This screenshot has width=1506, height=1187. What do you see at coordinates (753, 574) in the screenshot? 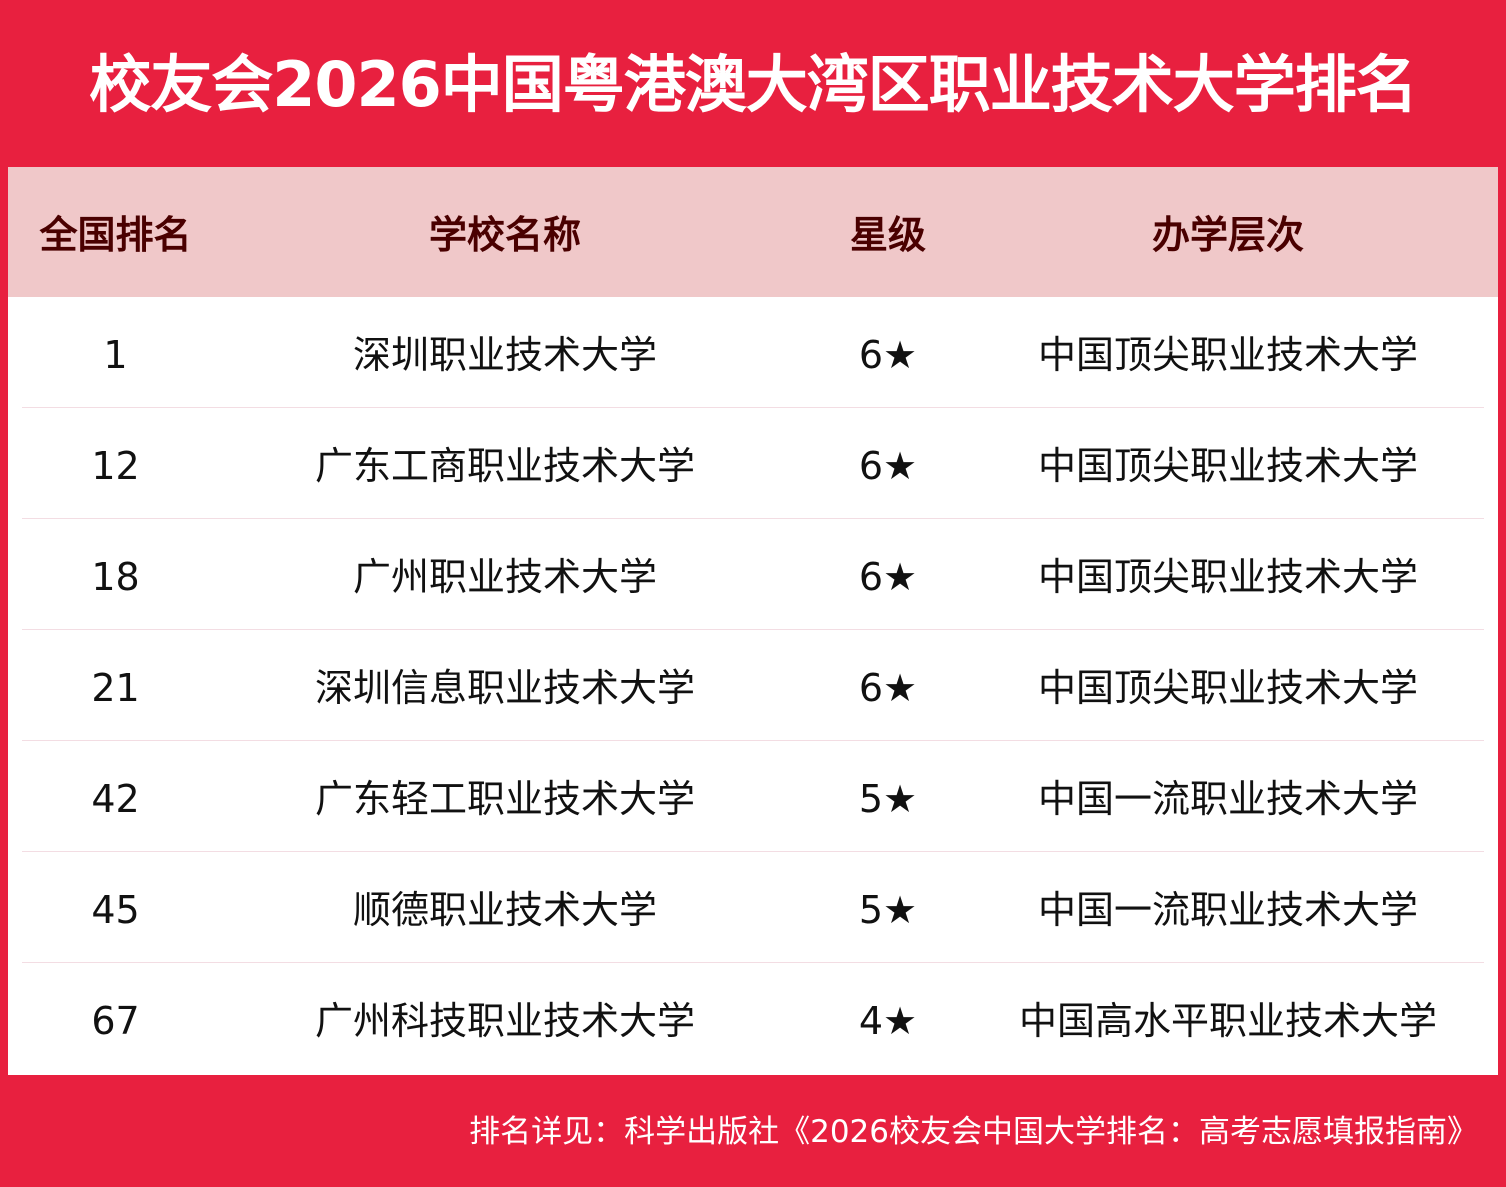
I see `table-row: 18 广州职业技术大学 6★ 中国顶尖职业技术大学` at bounding box center [753, 574].